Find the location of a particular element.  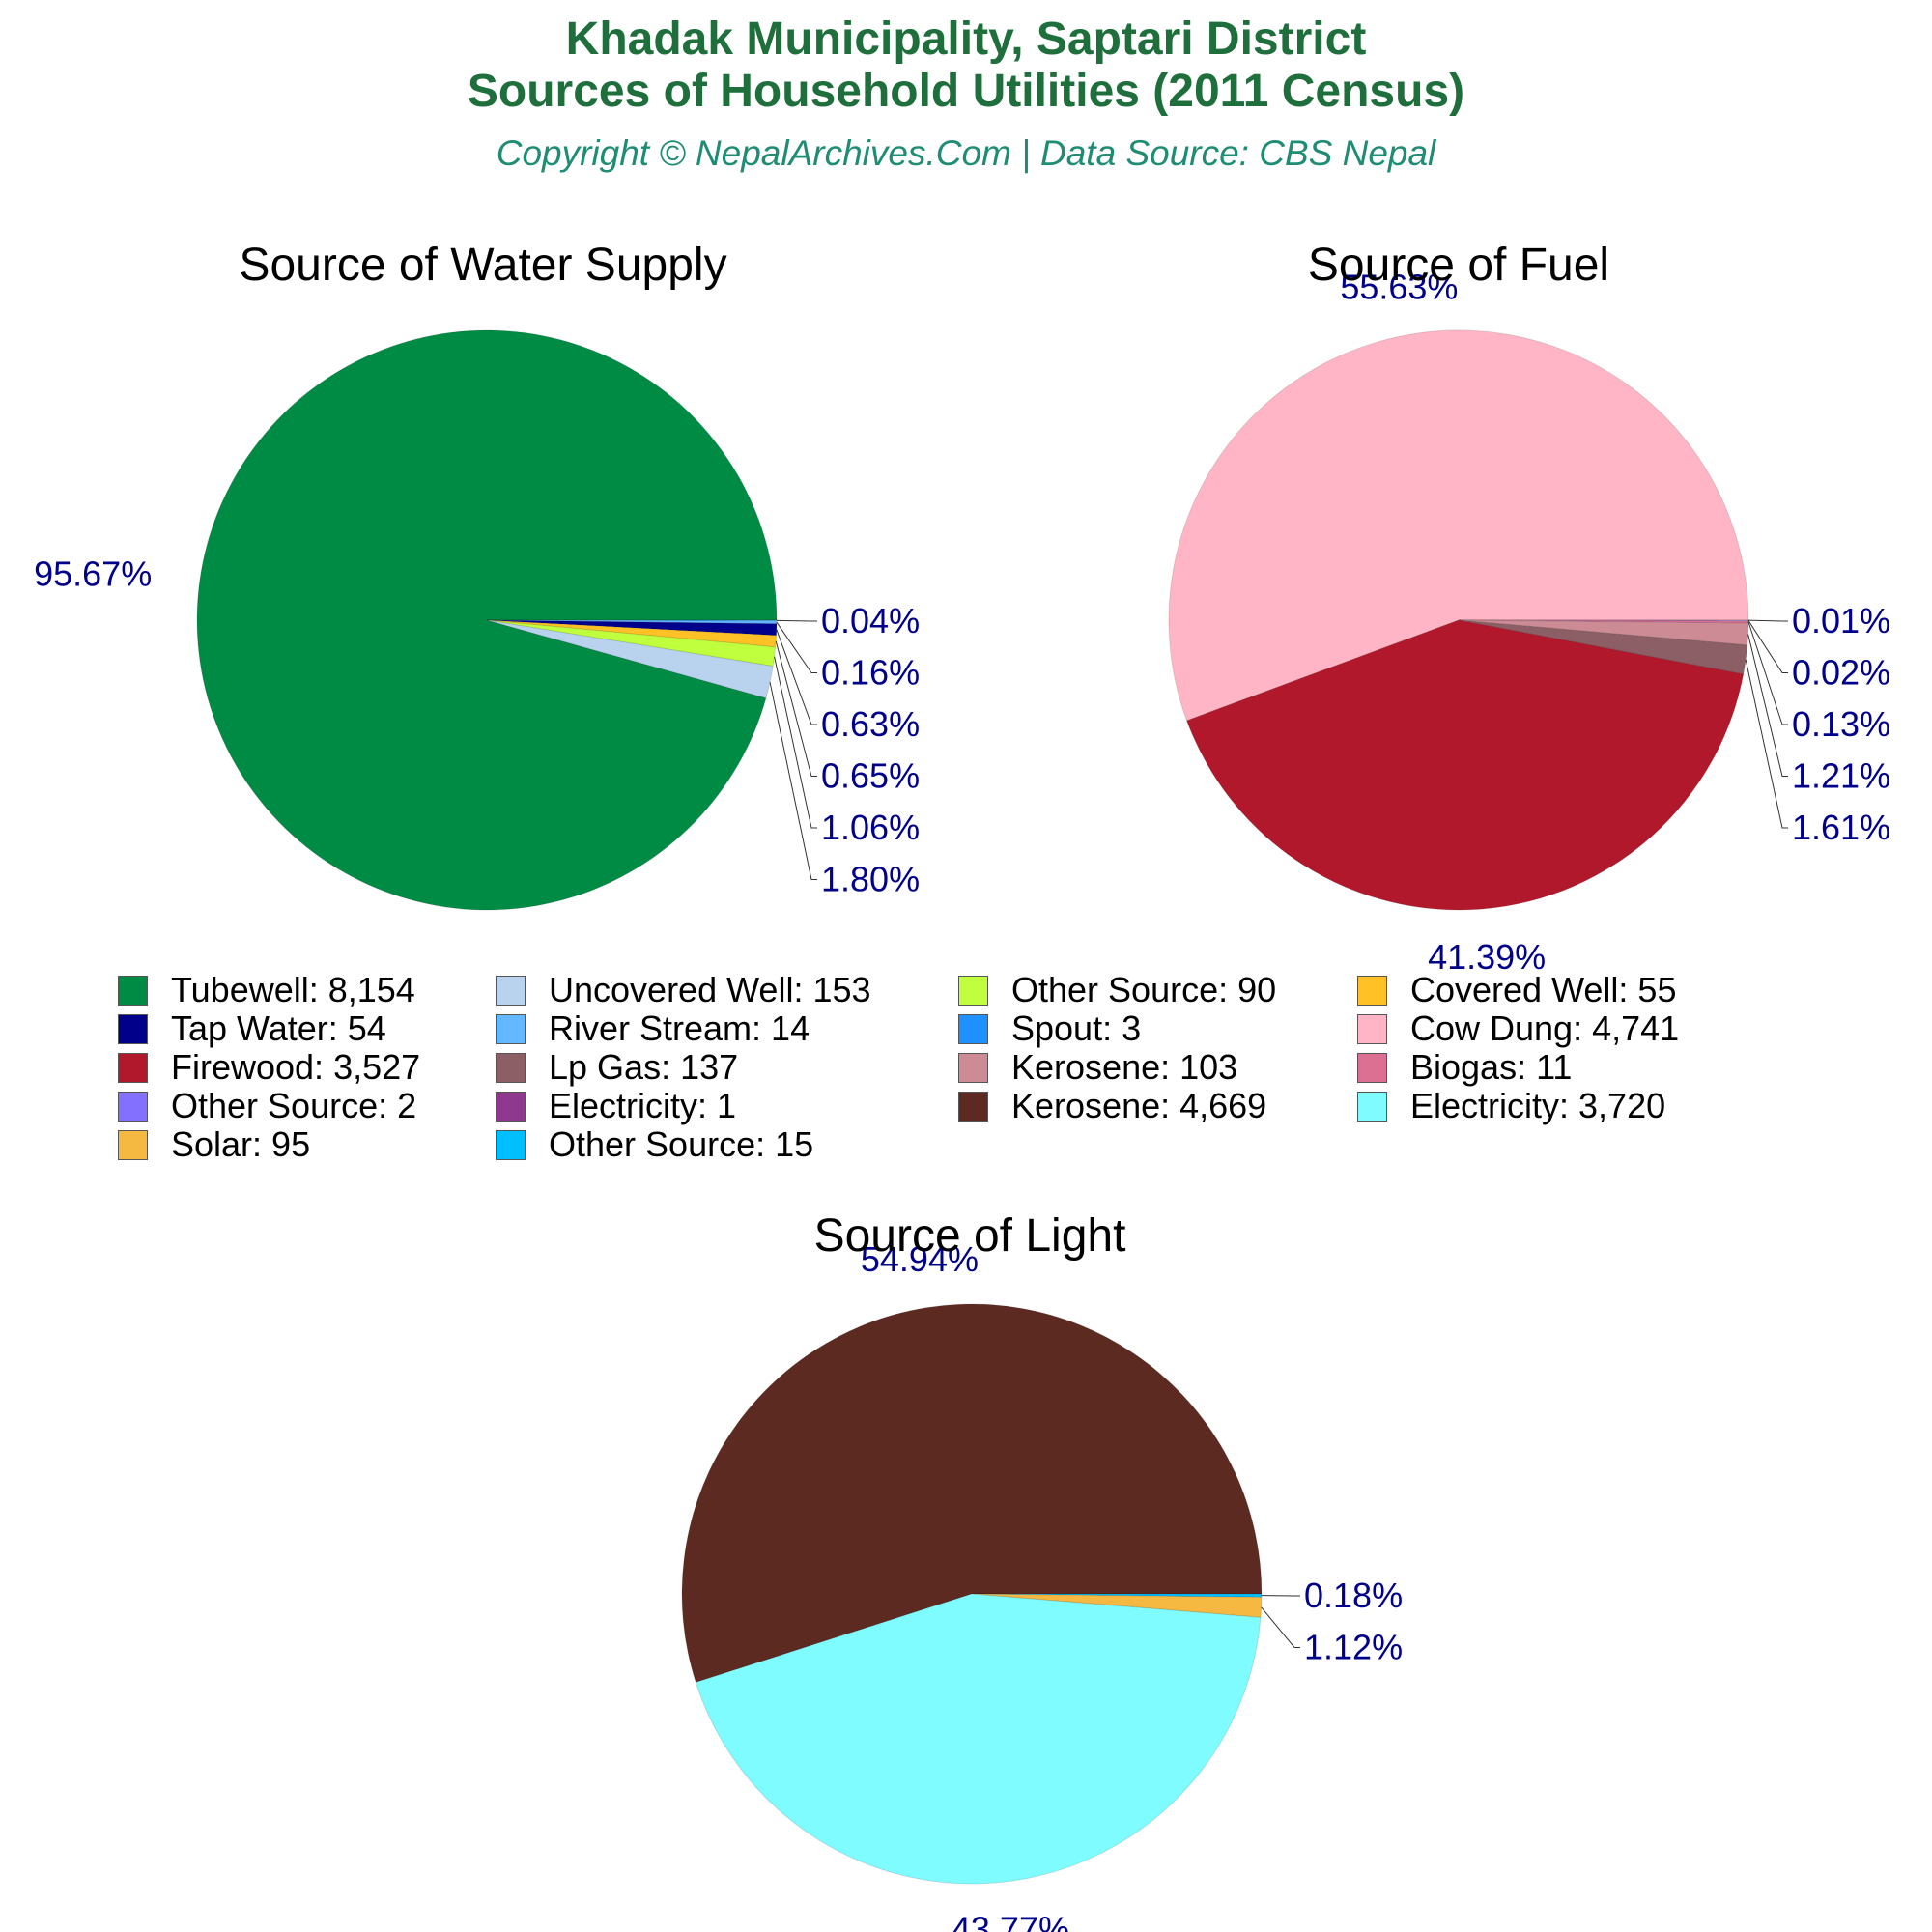

pct-label: 1.21% is located at coordinates (1841, 776).